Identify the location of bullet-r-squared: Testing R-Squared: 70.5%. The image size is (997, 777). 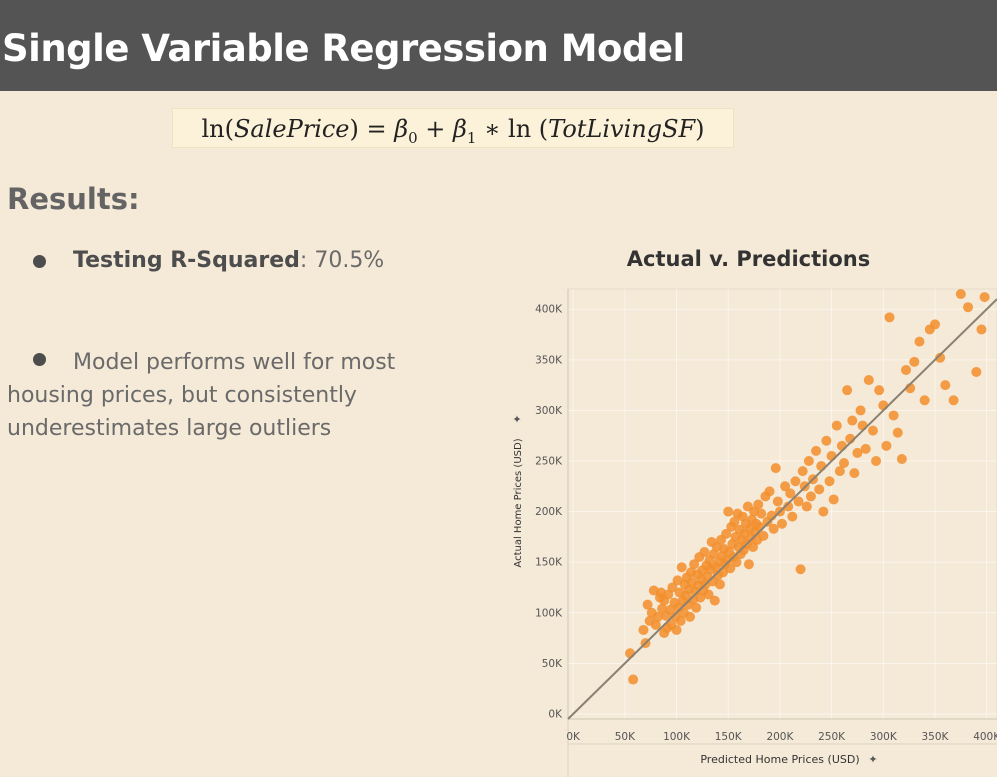
(228, 260).